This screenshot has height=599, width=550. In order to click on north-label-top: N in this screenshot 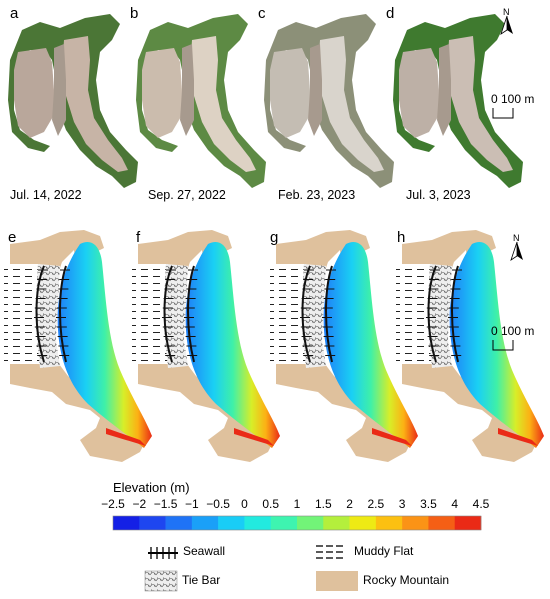, I will do `click(506, 12)`.